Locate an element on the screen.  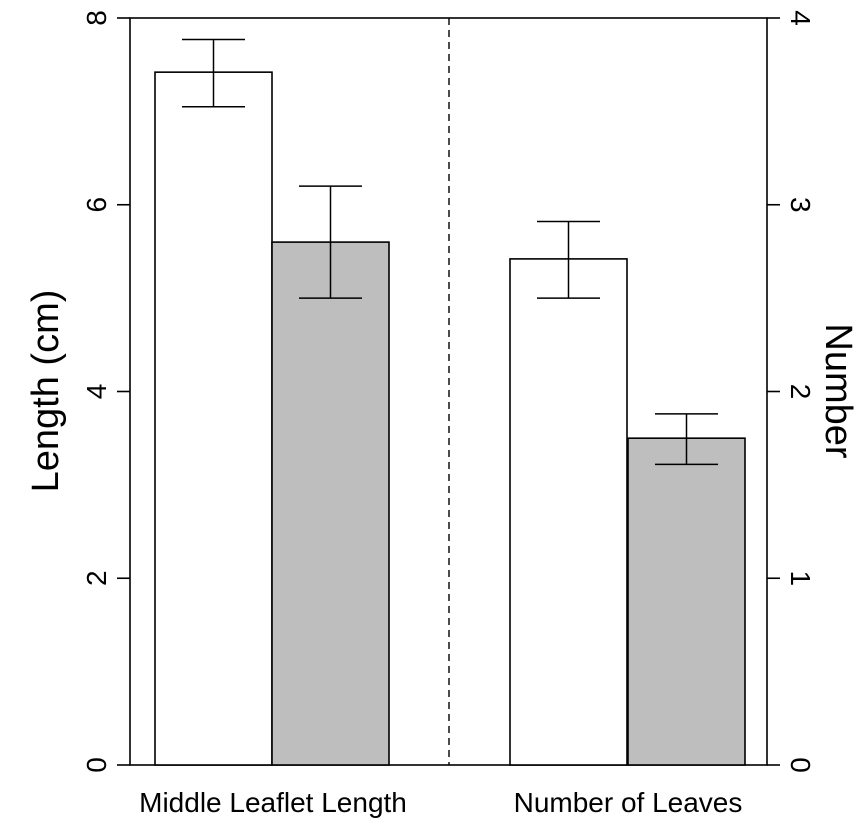
category-label: Number of Leaves is located at coordinates (628, 802).